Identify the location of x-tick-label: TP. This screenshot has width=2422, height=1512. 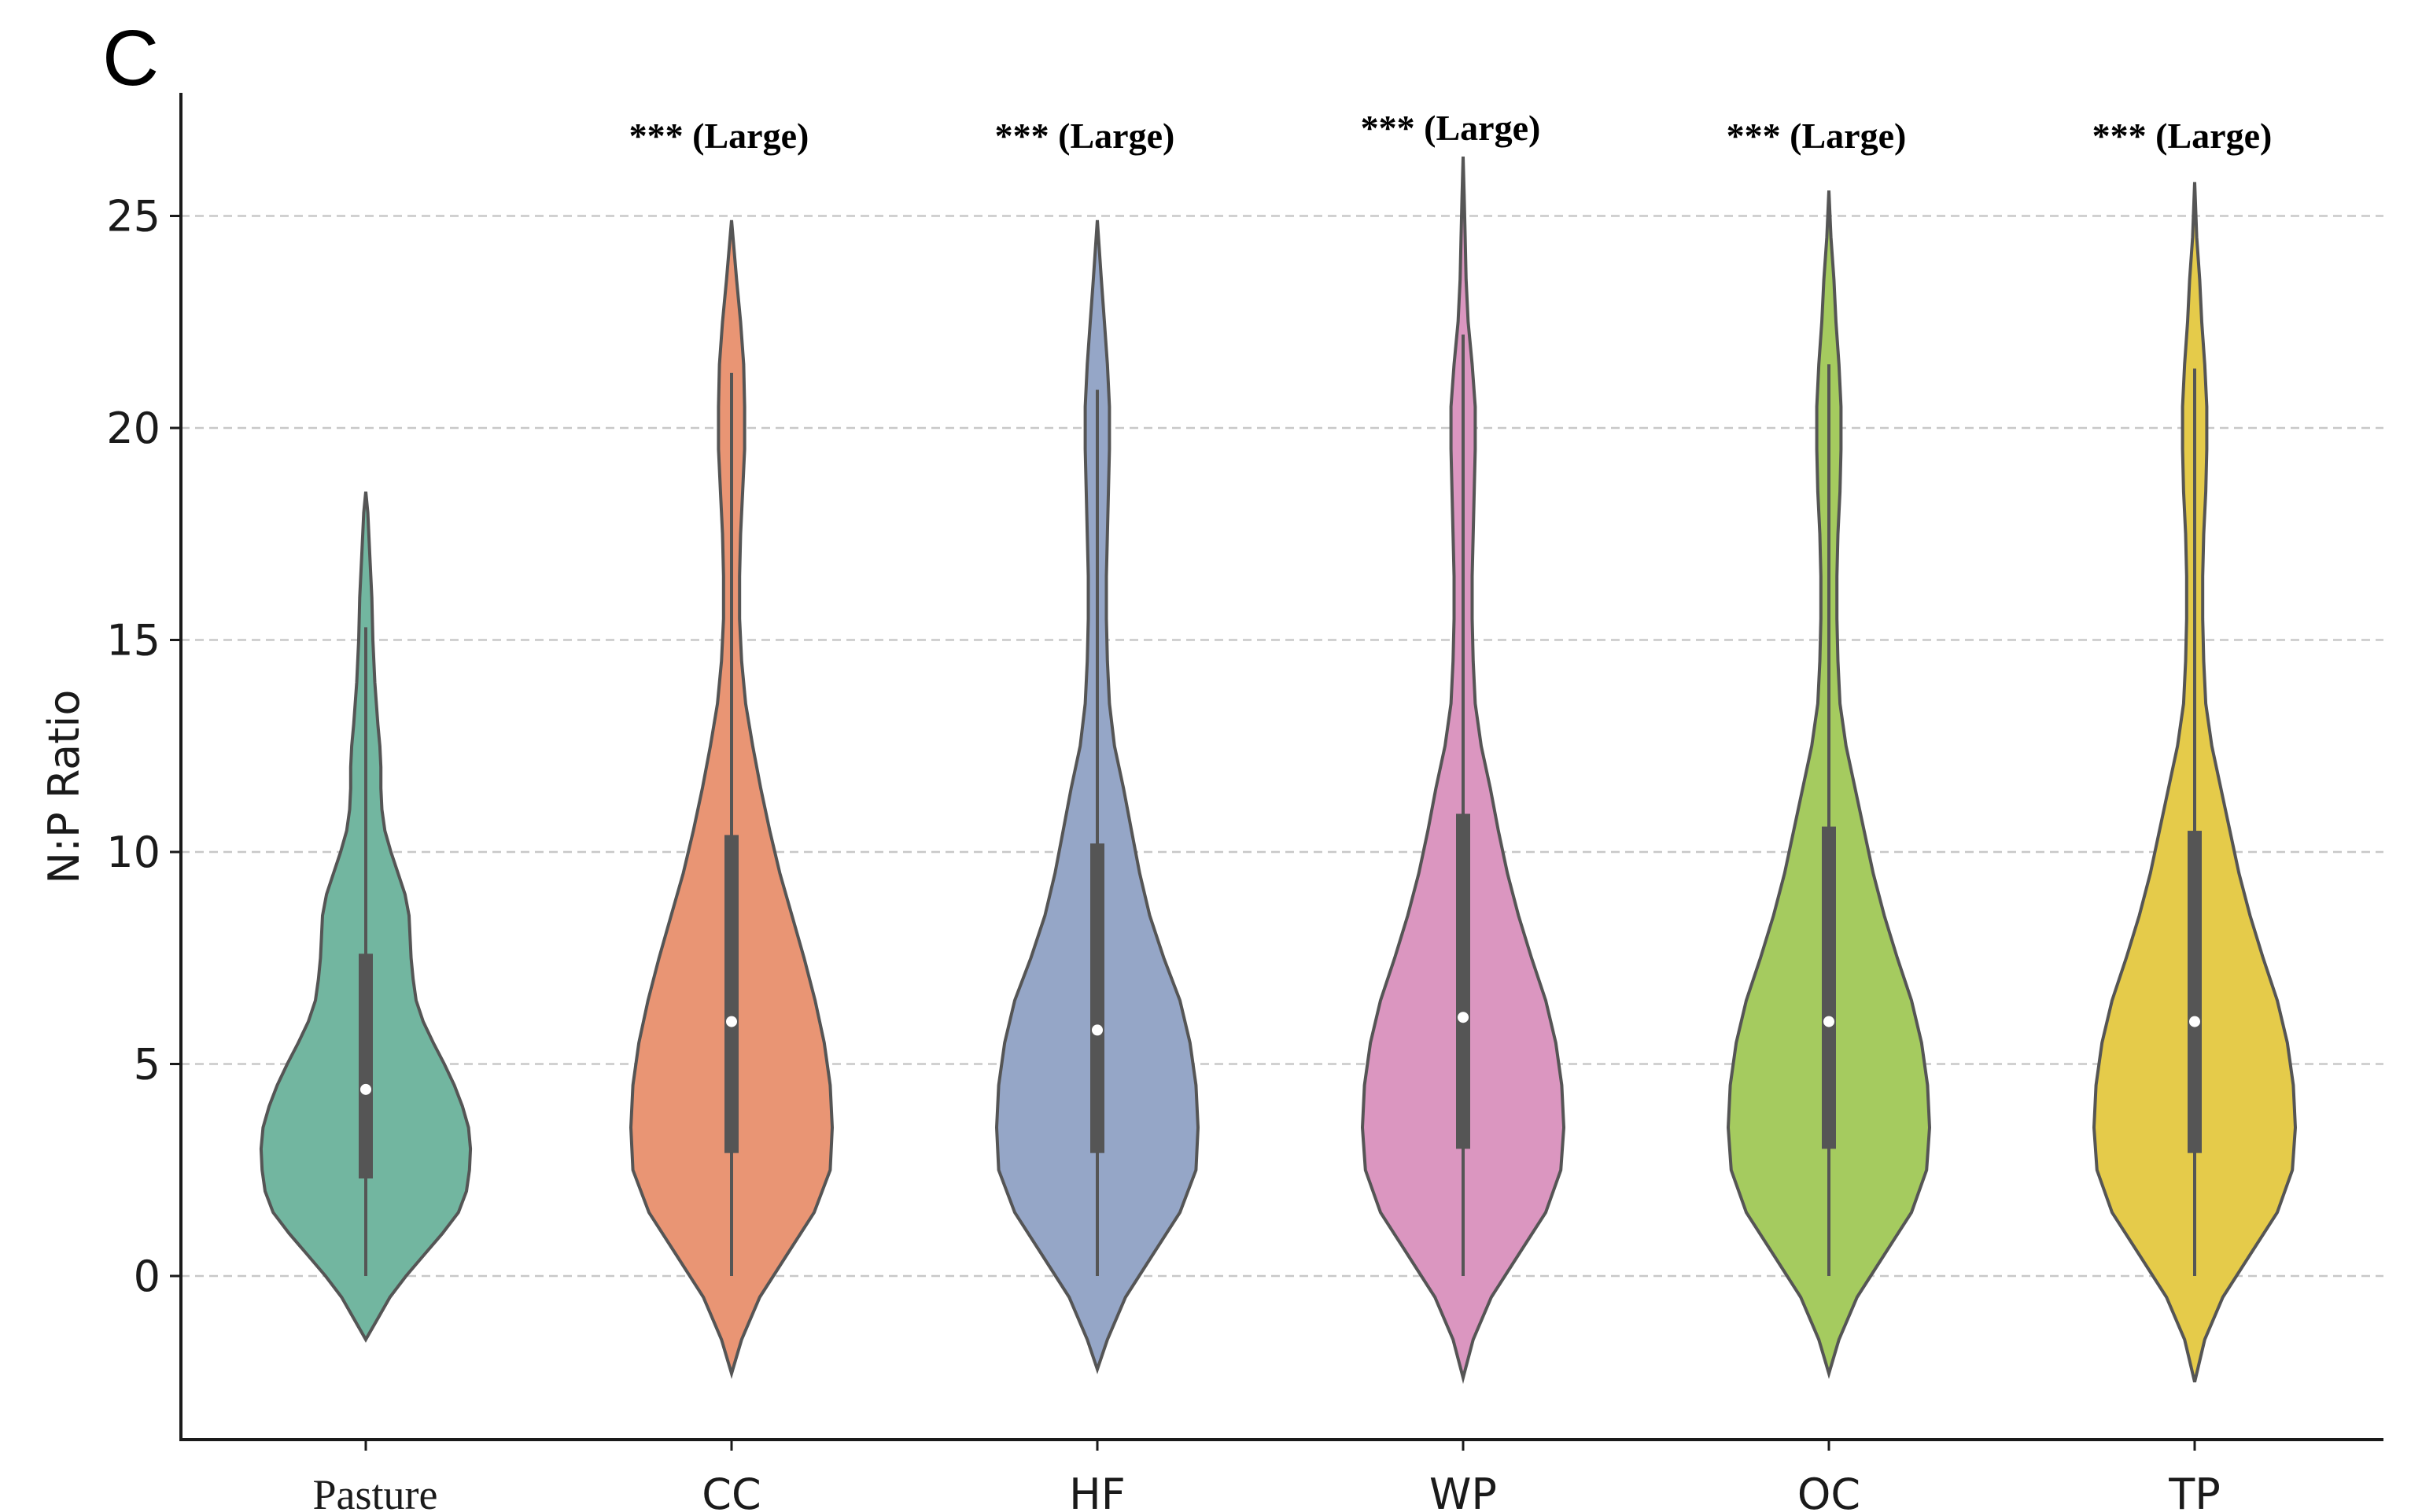
(2194, 1491).